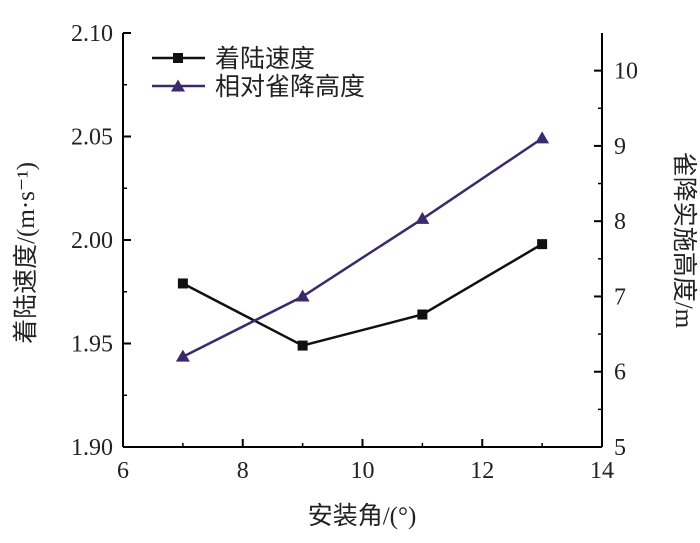 The height and width of the screenshot is (543, 700). What do you see at coordinates (92, 138) in the screenshot?
I see `left-y-tick-label: 2.05` at bounding box center [92, 138].